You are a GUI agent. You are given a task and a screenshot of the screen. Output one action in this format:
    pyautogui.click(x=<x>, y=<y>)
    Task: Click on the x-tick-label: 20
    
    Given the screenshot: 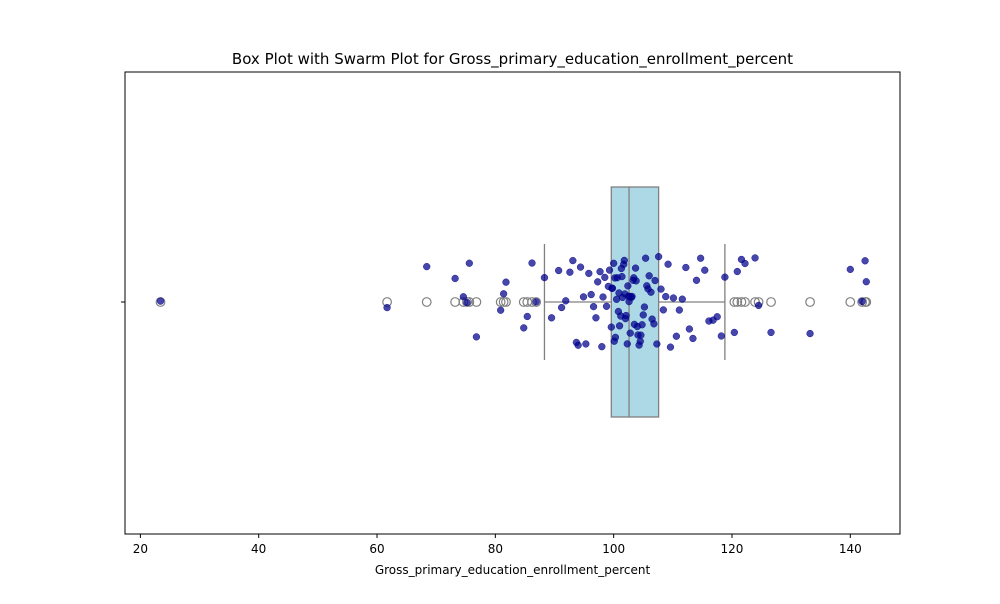 What is the action you would take?
    pyautogui.click(x=140, y=549)
    